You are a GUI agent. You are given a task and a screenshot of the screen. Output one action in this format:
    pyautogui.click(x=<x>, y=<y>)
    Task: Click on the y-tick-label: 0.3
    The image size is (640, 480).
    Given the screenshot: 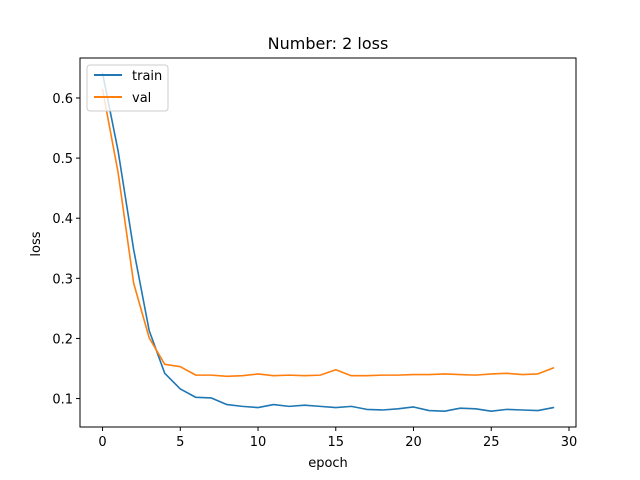 What is the action you would take?
    pyautogui.click(x=62, y=279)
    